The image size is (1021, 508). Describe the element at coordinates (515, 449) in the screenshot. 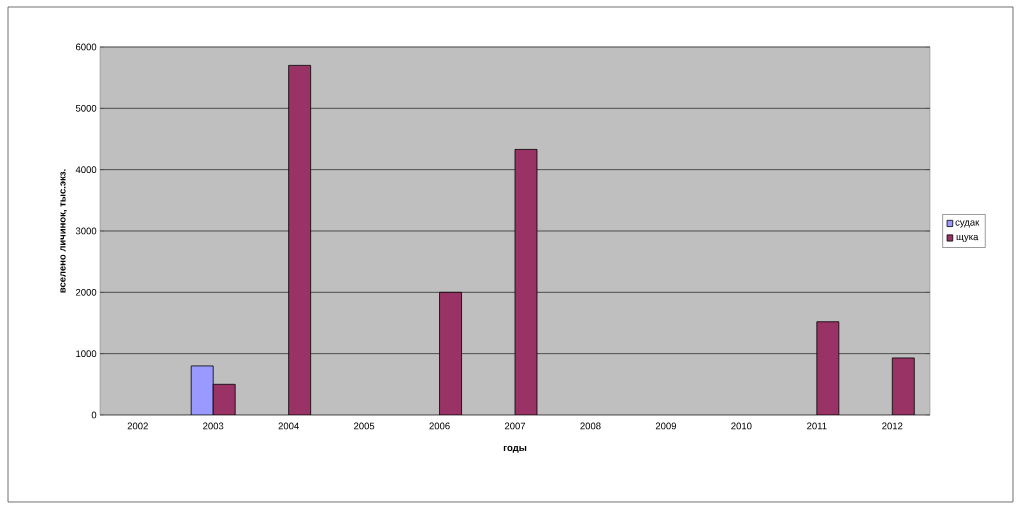

I see `x-axis-title: годы` at that location.